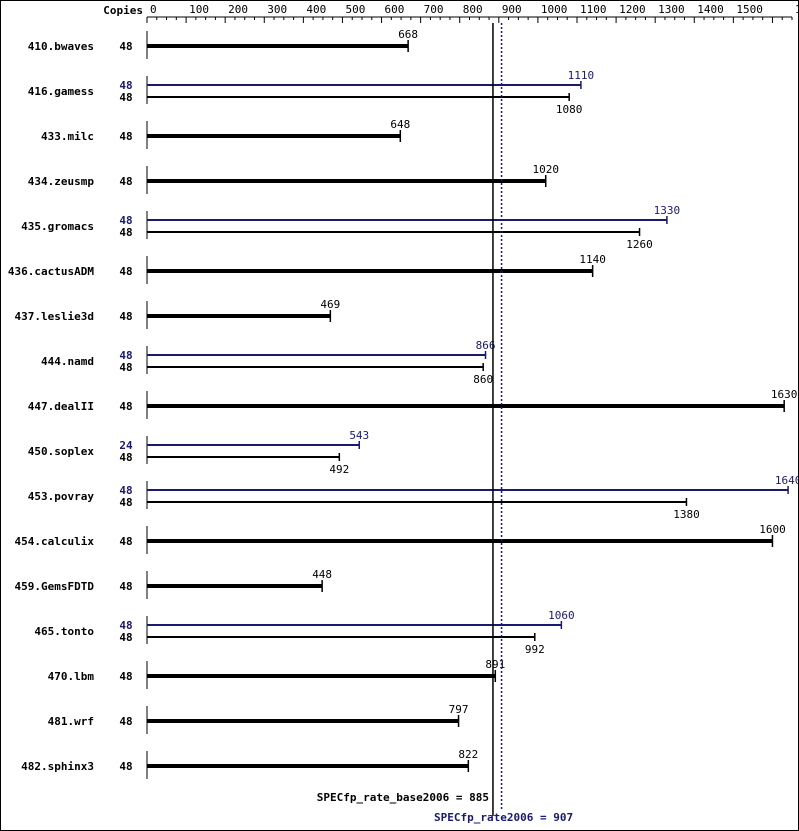 The height and width of the screenshot is (831, 799). I want to click on peak-value-label: 1060, so click(561, 615).